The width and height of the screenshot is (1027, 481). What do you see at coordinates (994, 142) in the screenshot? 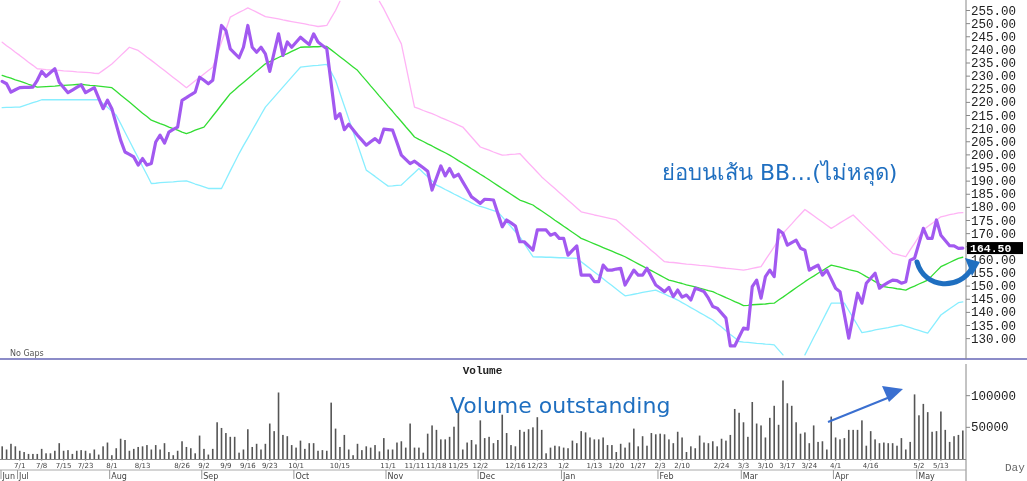
I see `y-tick-label: 205.00` at bounding box center [994, 142].